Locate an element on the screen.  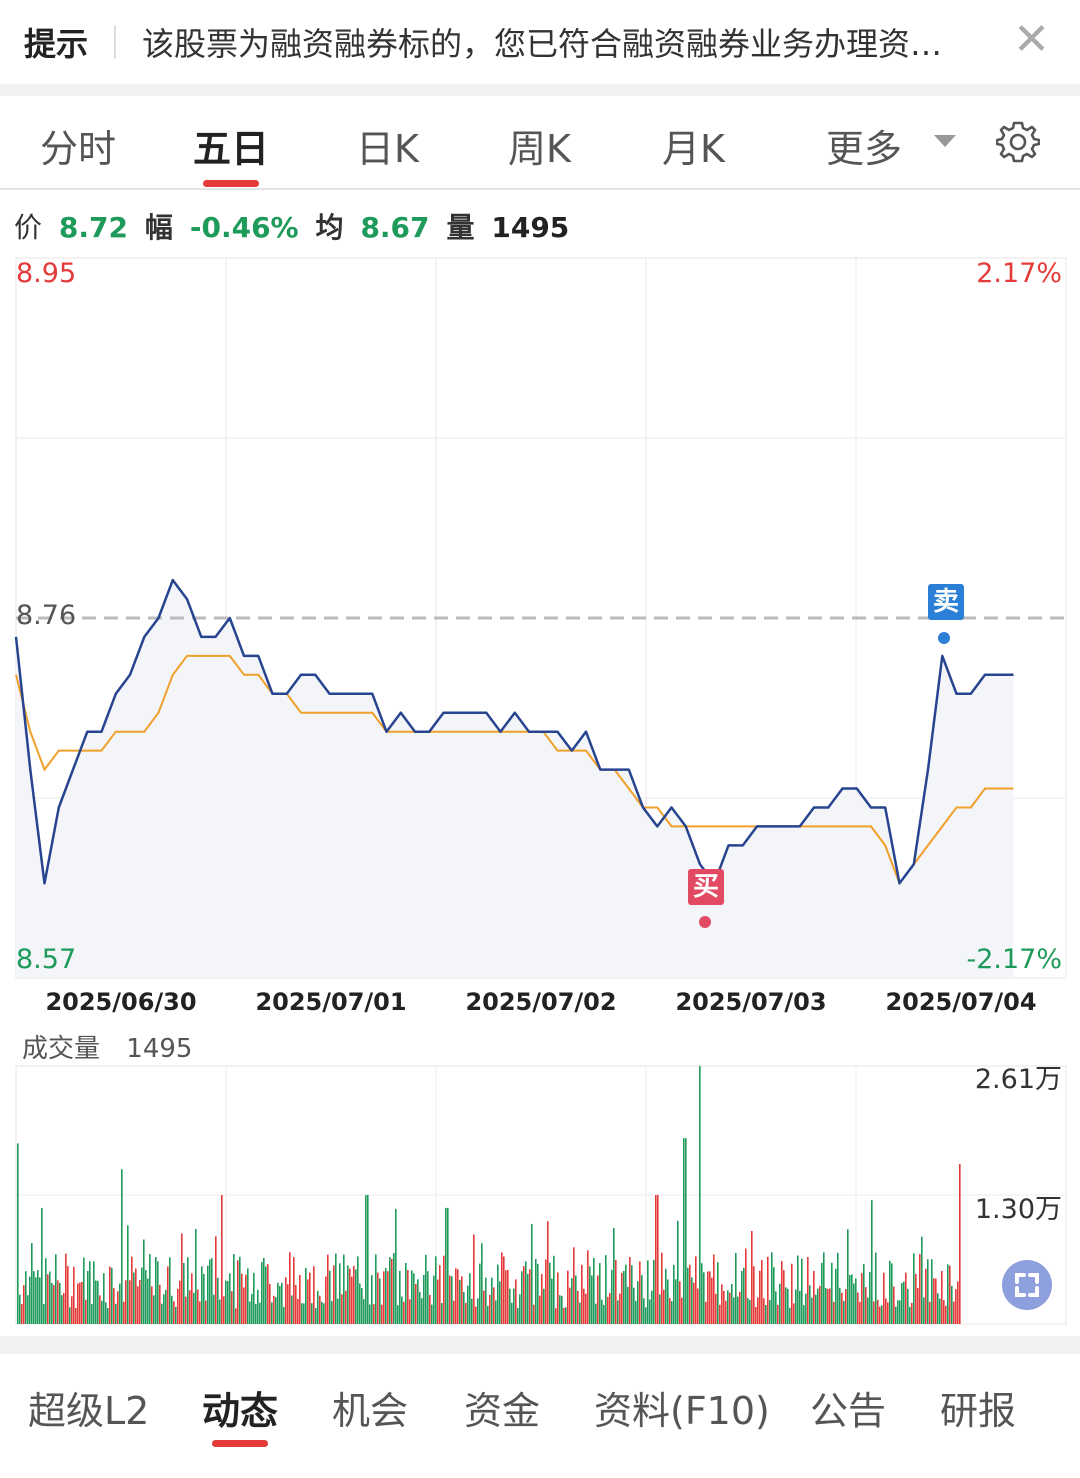
tab-research: 研报 is located at coordinates (978, 1411).